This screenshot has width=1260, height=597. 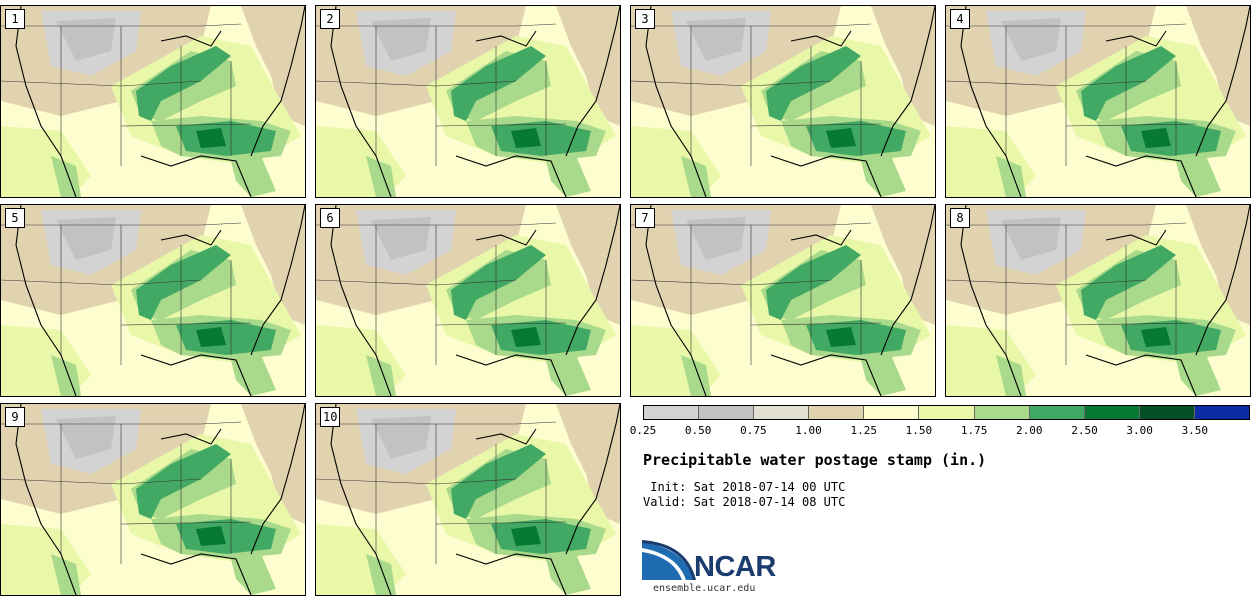 What do you see at coordinates (645, 218) in the screenshot?
I see `member-number-label: 7` at bounding box center [645, 218].